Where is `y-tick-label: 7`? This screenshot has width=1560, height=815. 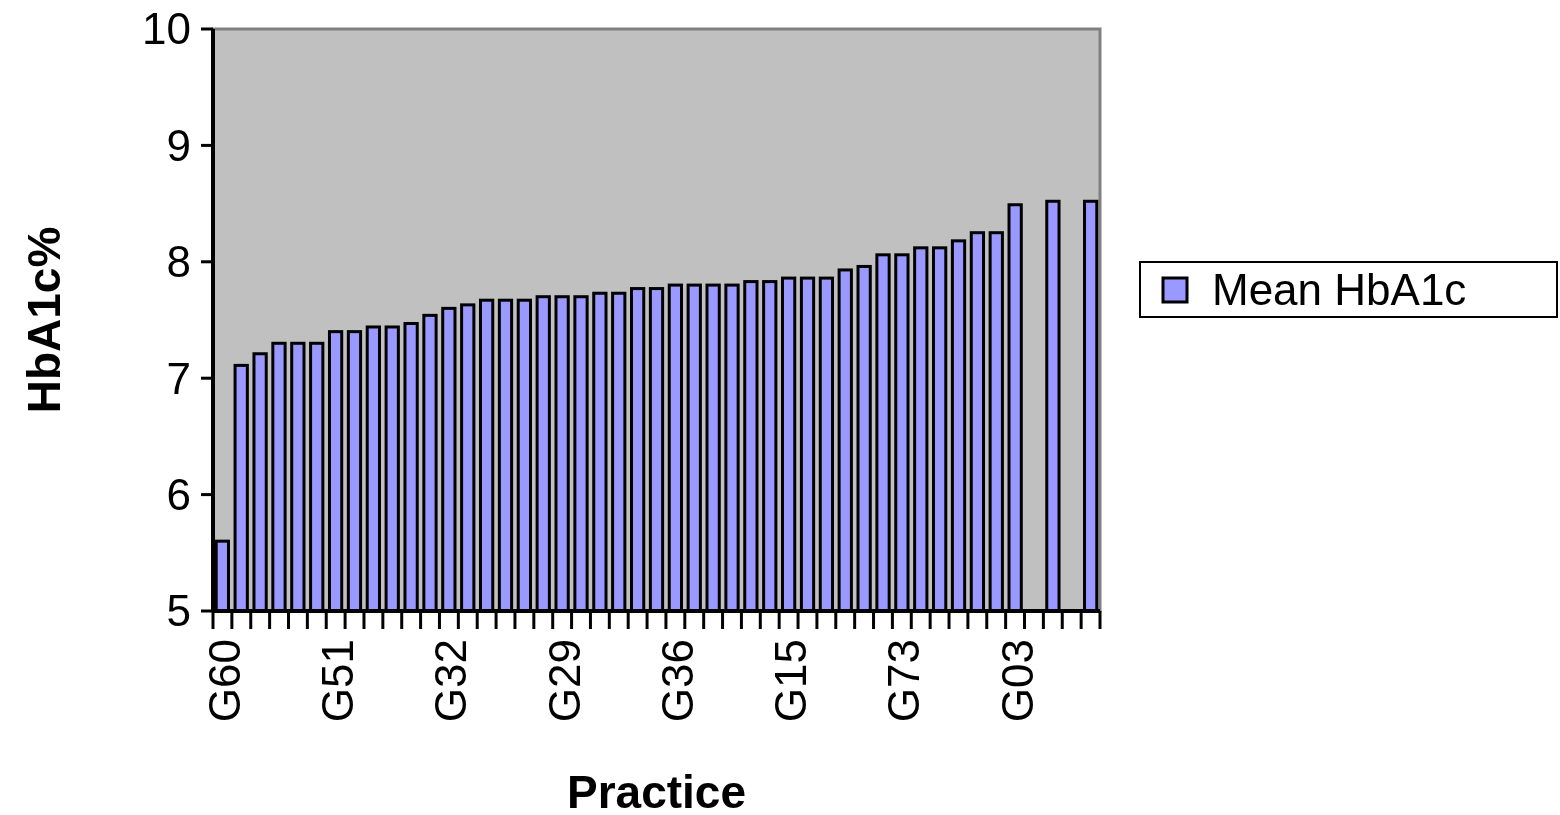
y-tick-label: 7 is located at coordinates (178, 378).